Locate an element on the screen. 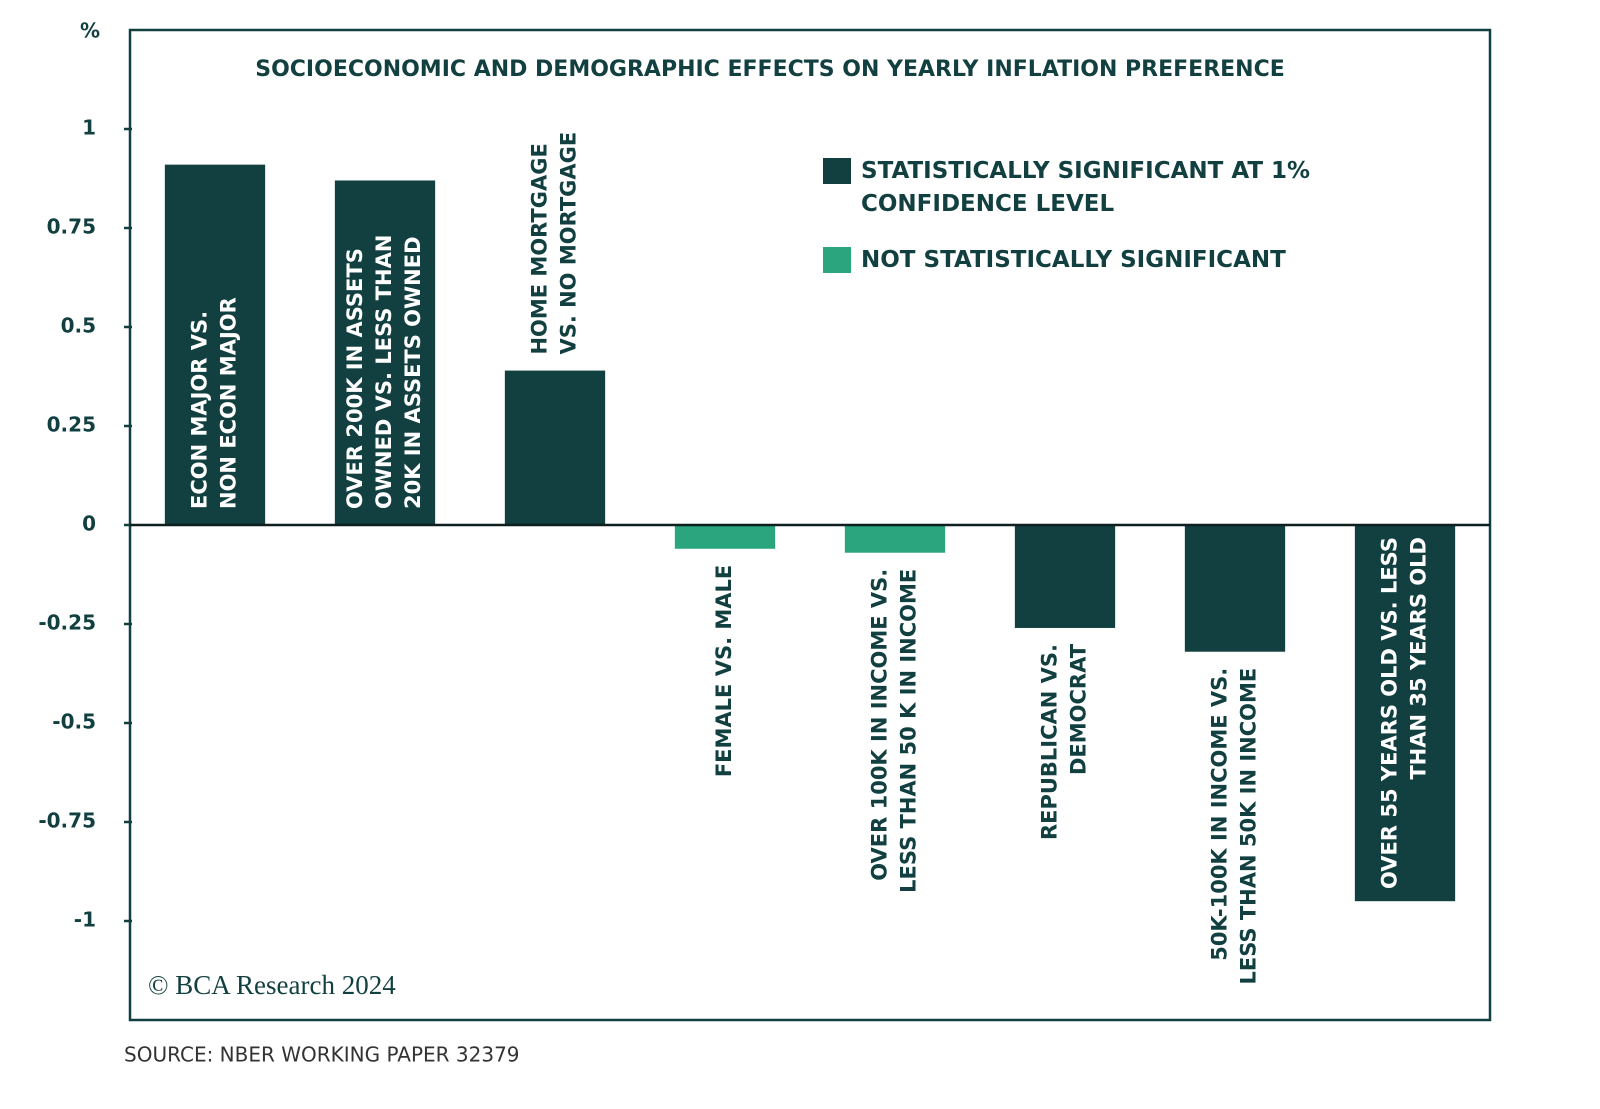 The image size is (1600, 1109). source: SOURCE: NBER WORKING PAPER 32379 is located at coordinates (322, 1055).